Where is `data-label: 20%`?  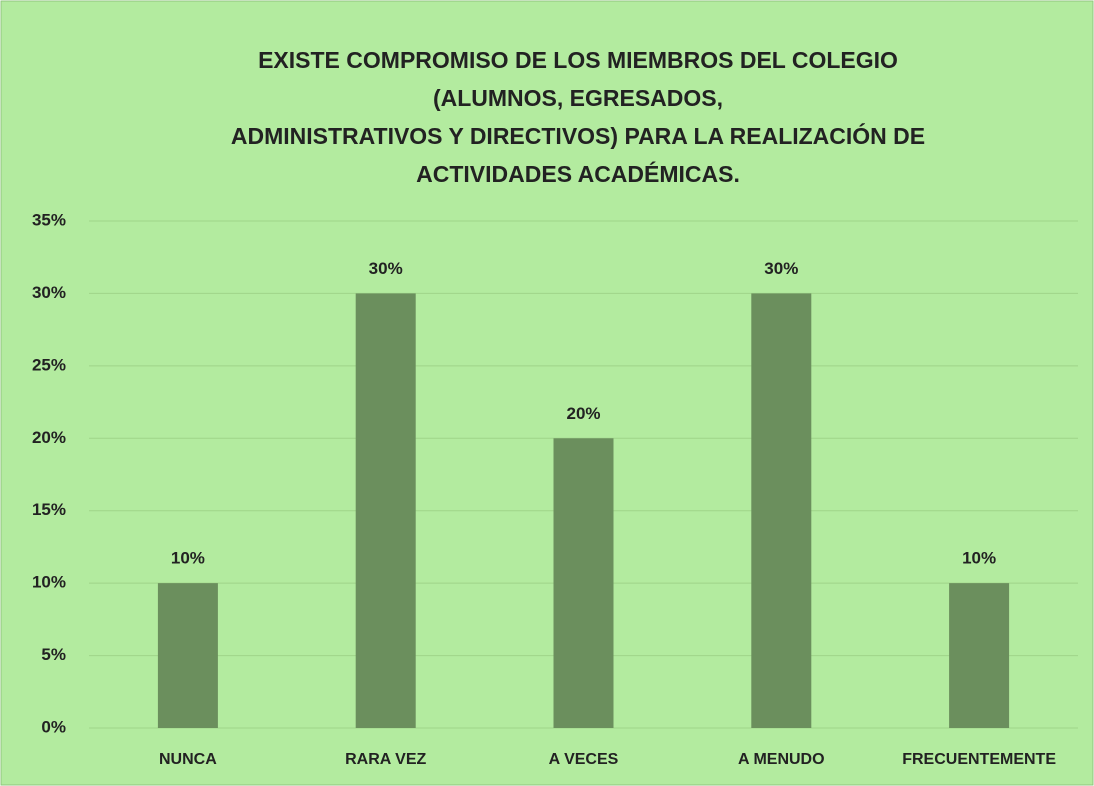
data-label: 20% is located at coordinates (583, 413).